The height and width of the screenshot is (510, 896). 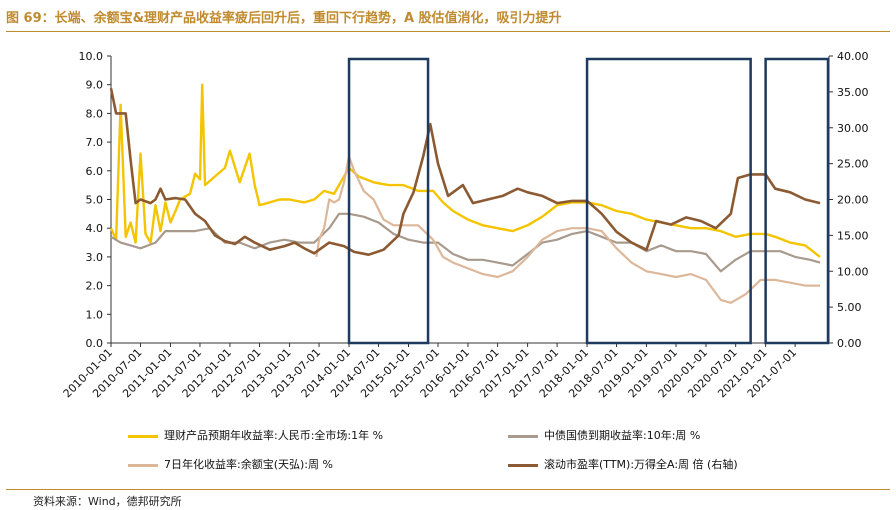 I want to click on y-right-tick-label: 25.00, so click(x=853, y=164).